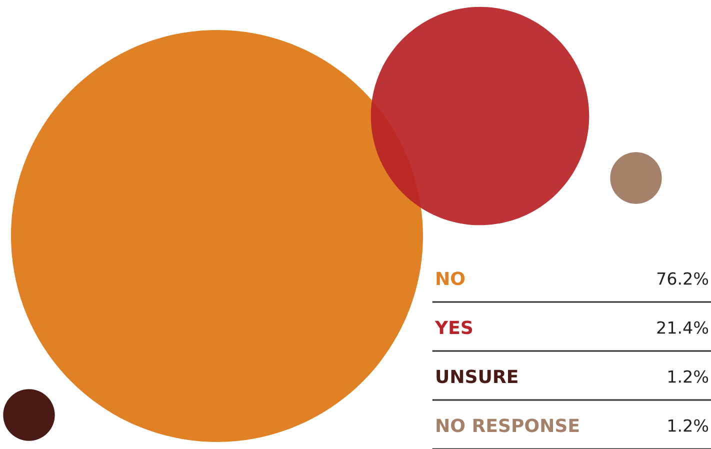 The width and height of the screenshot is (711, 449). What do you see at coordinates (682, 327) in the screenshot?
I see `data-label: 21.4%` at bounding box center [682, 327].